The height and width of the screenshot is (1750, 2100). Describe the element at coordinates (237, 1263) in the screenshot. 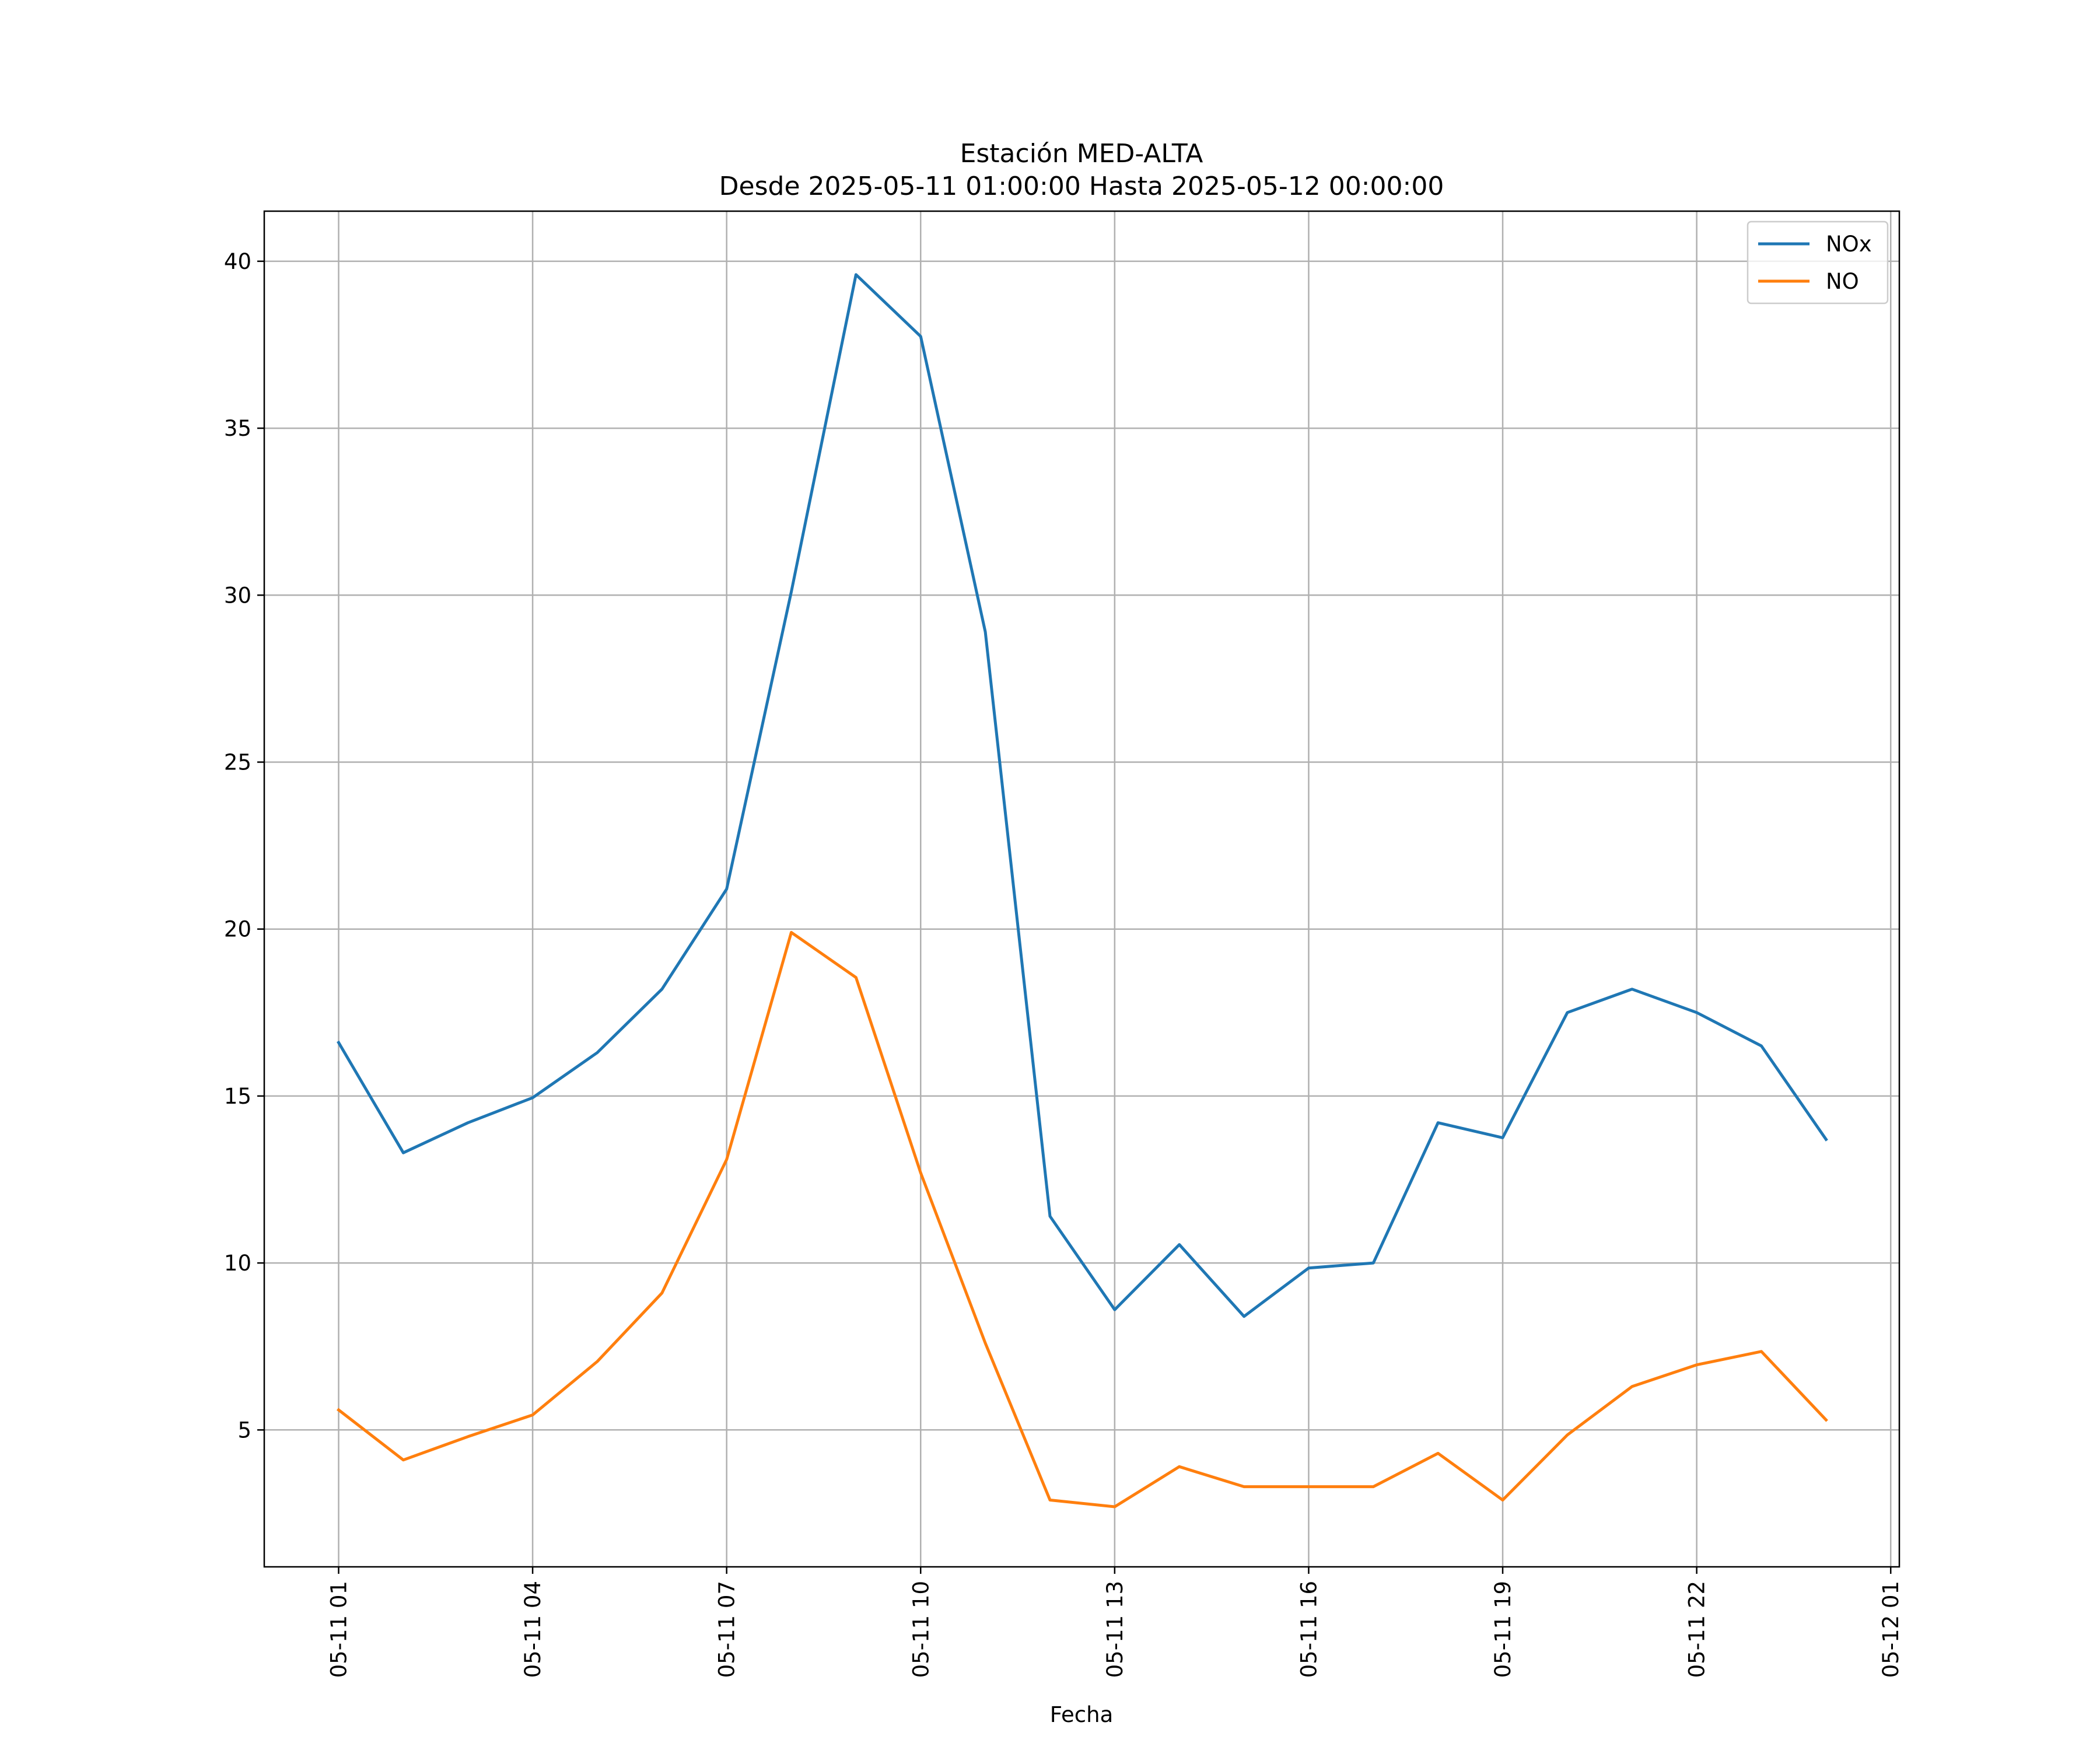

I see `y-tick-label: 10` at that location.